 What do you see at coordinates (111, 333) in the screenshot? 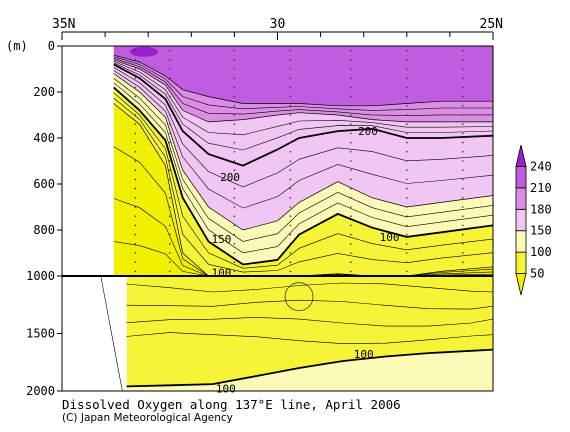
I see `bathymetry-line` at bounding box center [111, 333].